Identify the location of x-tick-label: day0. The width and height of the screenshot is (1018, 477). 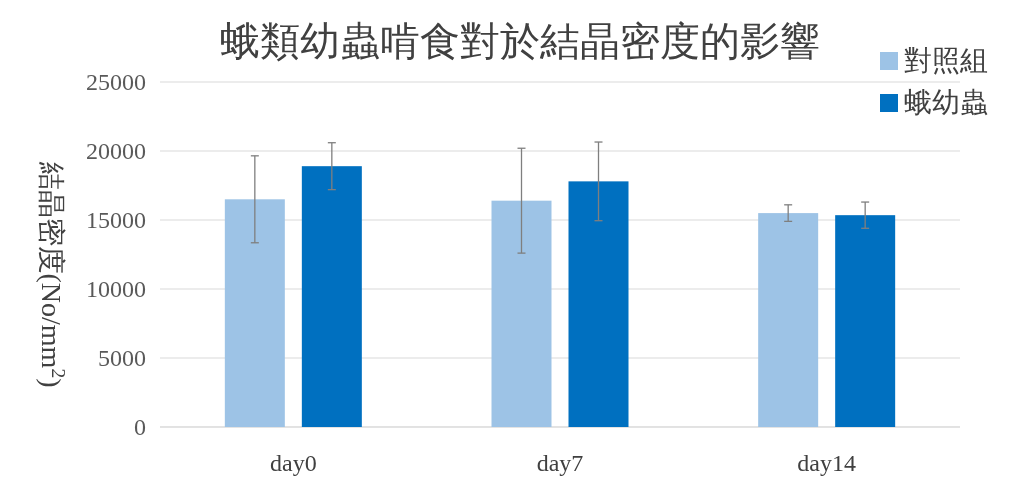
(293, 463).